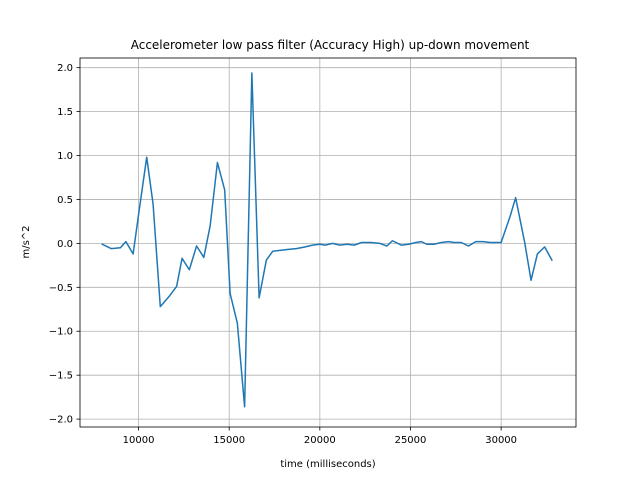  What do you see at coordinates (65, 156) in the screenshot?
I see `y-tick-label: 1.0` at bounding box center [65, 156].